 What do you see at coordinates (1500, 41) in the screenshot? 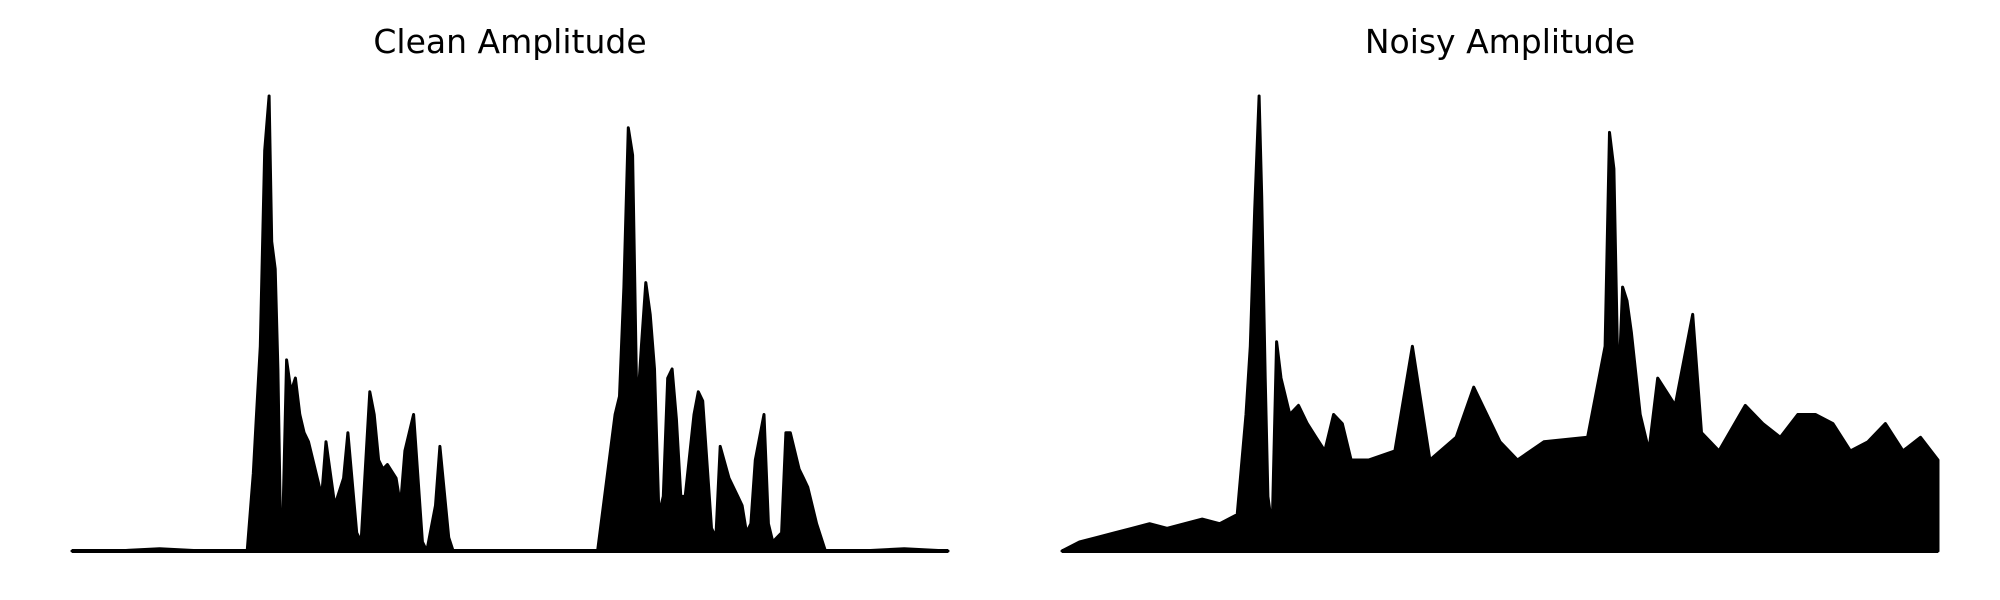
I see `chart-title-noisy: Noisy Amplitude` at bounding box center [1500, 41].